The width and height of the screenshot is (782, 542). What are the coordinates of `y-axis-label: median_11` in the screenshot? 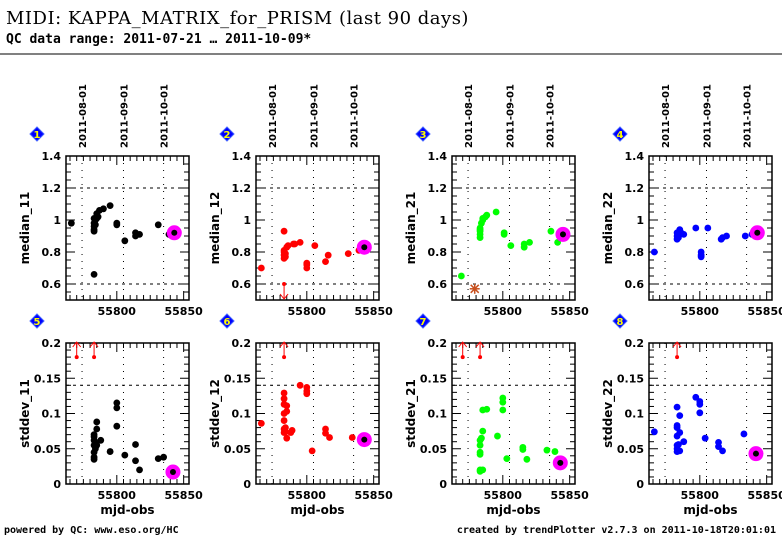 It's located at (25, 228).